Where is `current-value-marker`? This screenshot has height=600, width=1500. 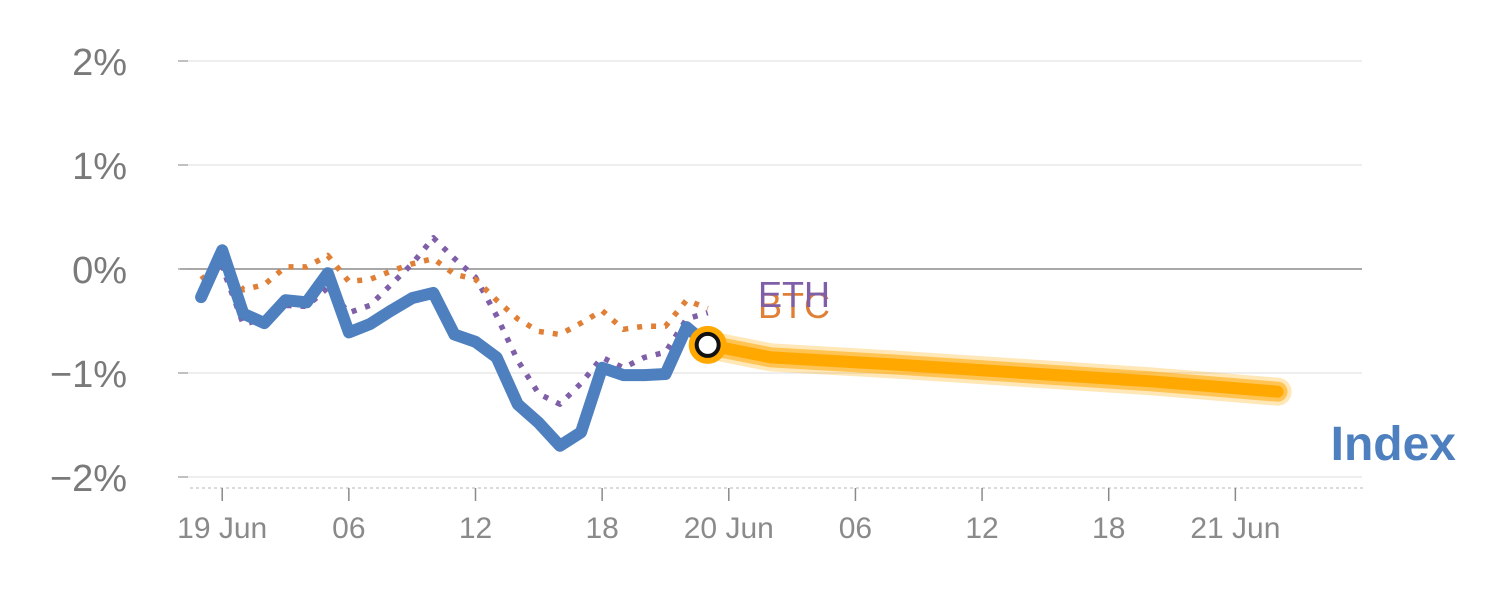
current-value-marker is located at coordinates (707, 344).